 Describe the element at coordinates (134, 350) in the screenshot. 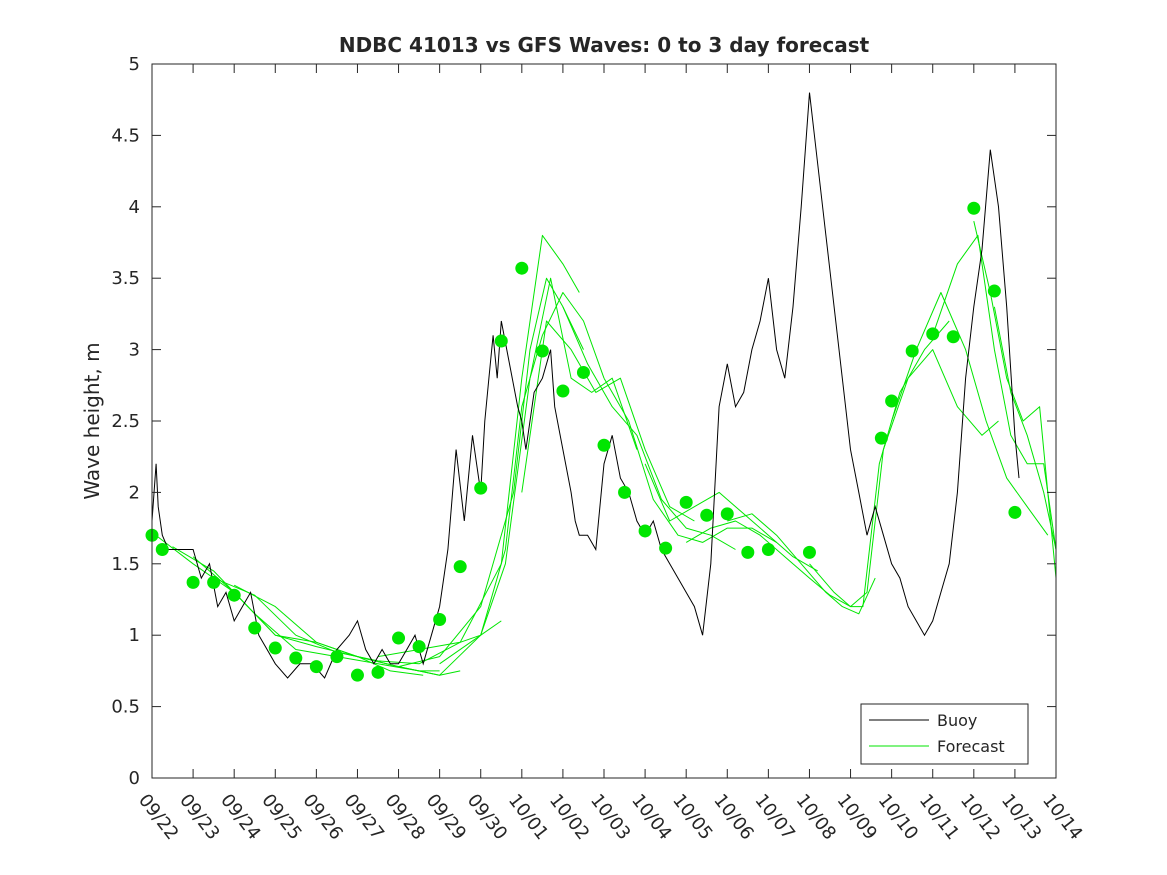

I see `y-tick-label: 3` at that location.